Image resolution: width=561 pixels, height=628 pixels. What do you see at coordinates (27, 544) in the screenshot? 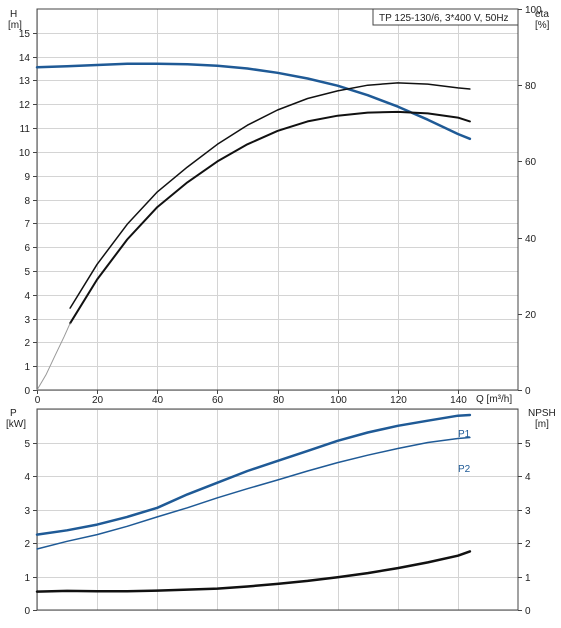
I see `p-tick-label: 2` at bounding box center [27, 544].